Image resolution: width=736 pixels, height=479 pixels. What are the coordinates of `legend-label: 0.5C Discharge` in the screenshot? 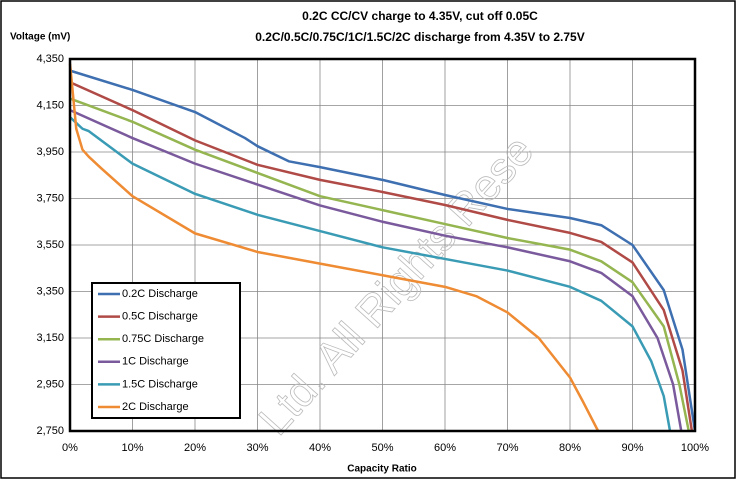 It's located at (160, 317).